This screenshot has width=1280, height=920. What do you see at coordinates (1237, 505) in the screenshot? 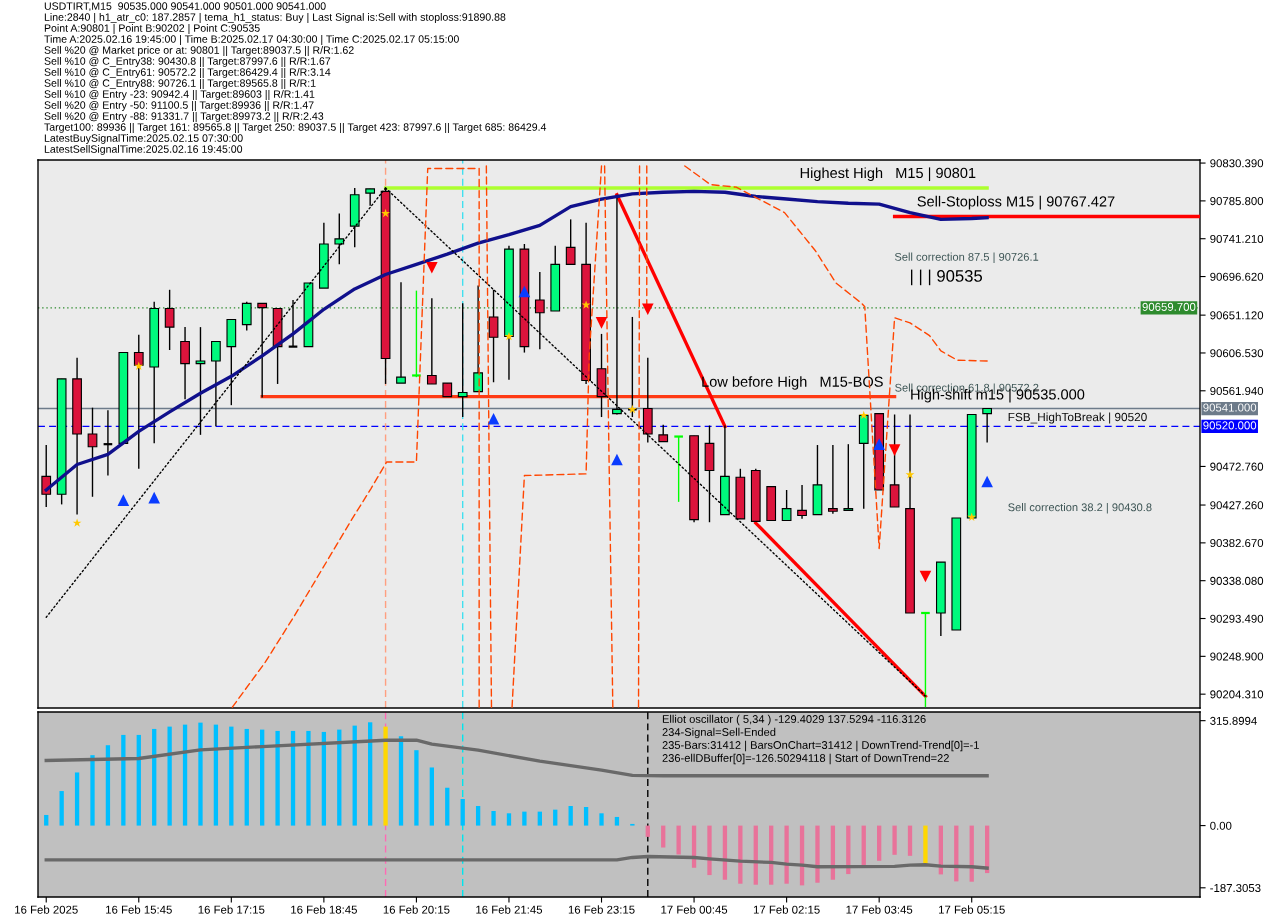
I see `y-tick-label: 90427.260` at bounding box center [1237, 505].